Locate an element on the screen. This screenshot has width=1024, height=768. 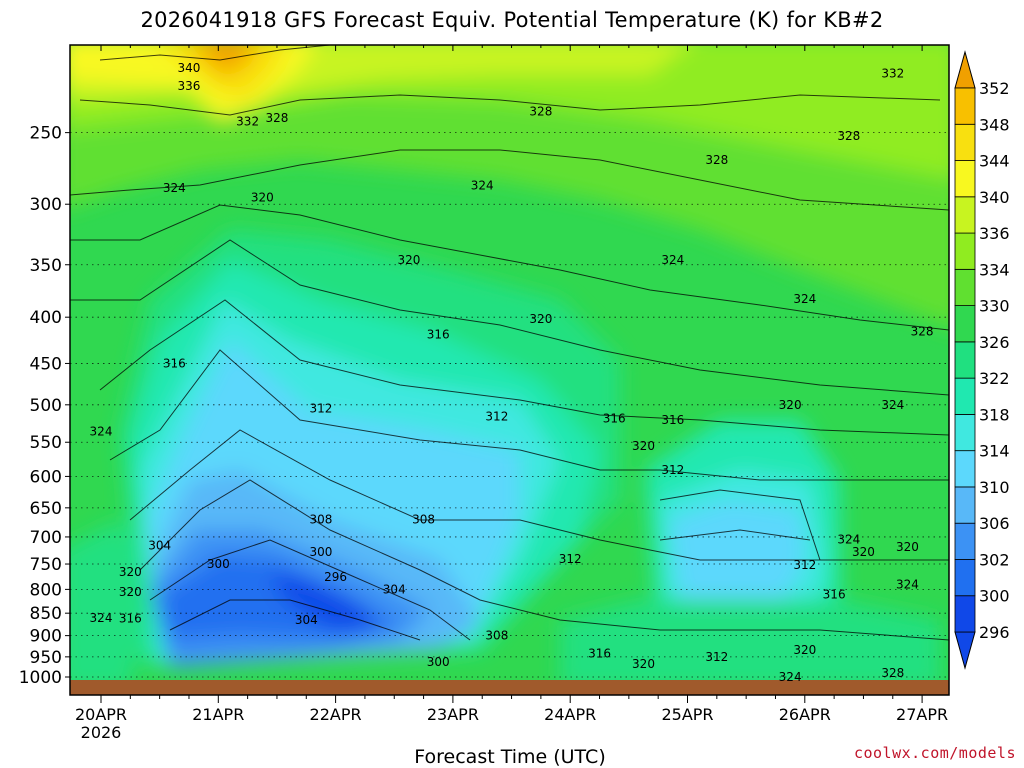
y-tick-label: 550 is located at coordinates (46, 443).